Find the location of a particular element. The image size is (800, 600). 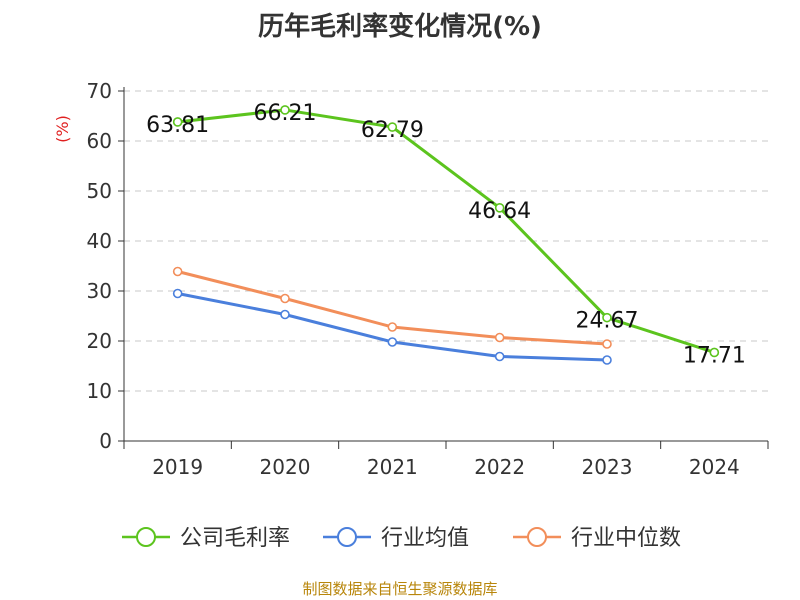

y-tick-label: 70 is located at coordinates (99, 91).